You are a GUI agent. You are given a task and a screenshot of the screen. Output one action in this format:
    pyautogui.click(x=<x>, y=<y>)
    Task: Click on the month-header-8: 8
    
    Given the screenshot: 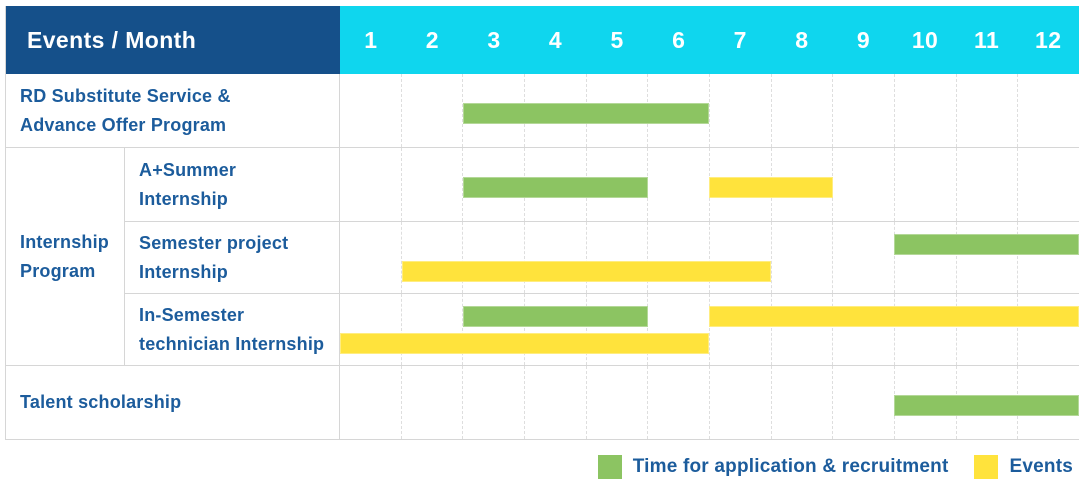 What is the action you would take?
    pyautogui.click(x=802, y=40)
    